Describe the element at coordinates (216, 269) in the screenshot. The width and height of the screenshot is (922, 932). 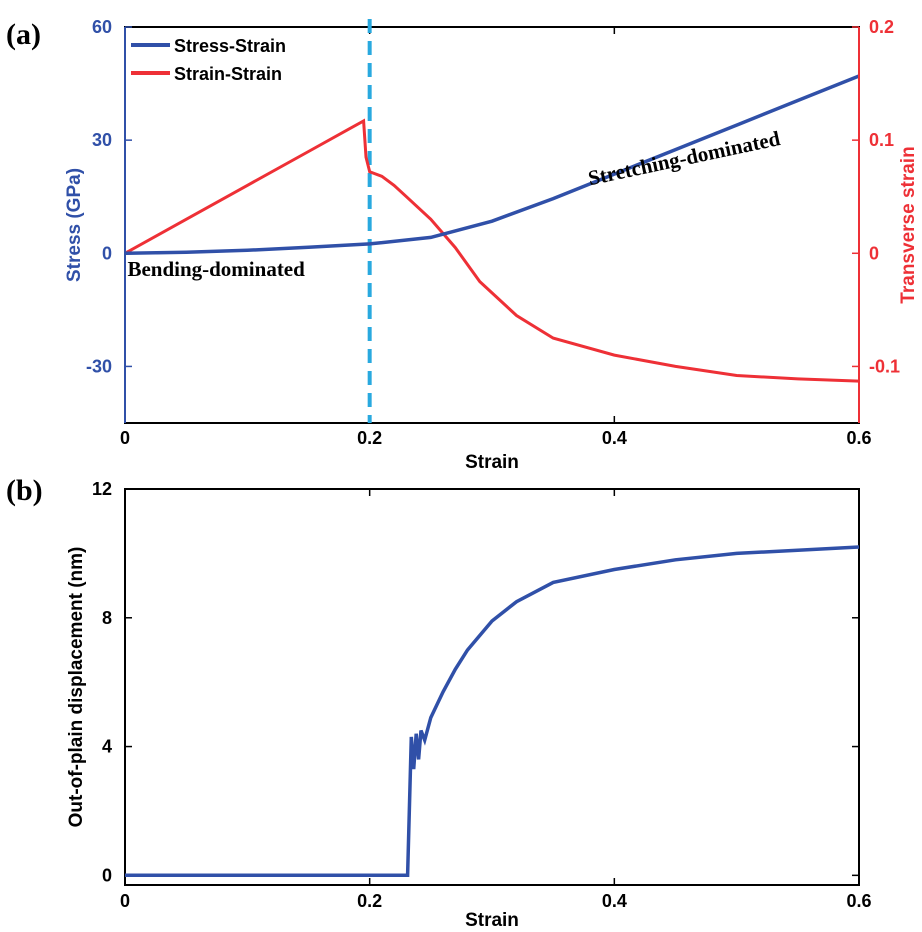
I see `annotation-bending-dominated: Bending-dominated` at that location.